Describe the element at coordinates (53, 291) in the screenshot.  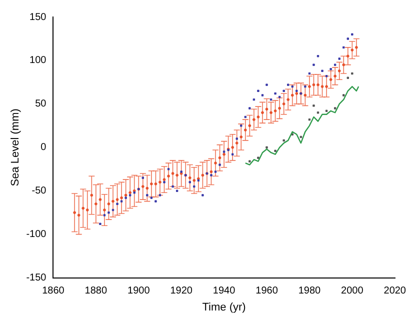
I see `x-tick-label: 1860` at that location.